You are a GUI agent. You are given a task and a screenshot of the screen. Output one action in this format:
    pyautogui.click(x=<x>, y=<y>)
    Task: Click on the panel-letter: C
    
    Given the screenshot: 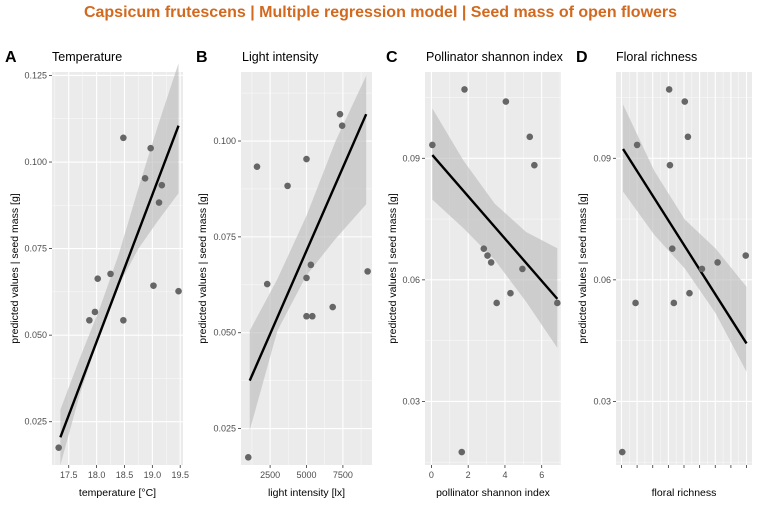 What is the action you would take?
    pyautogui.click(x=392, y=57)
    